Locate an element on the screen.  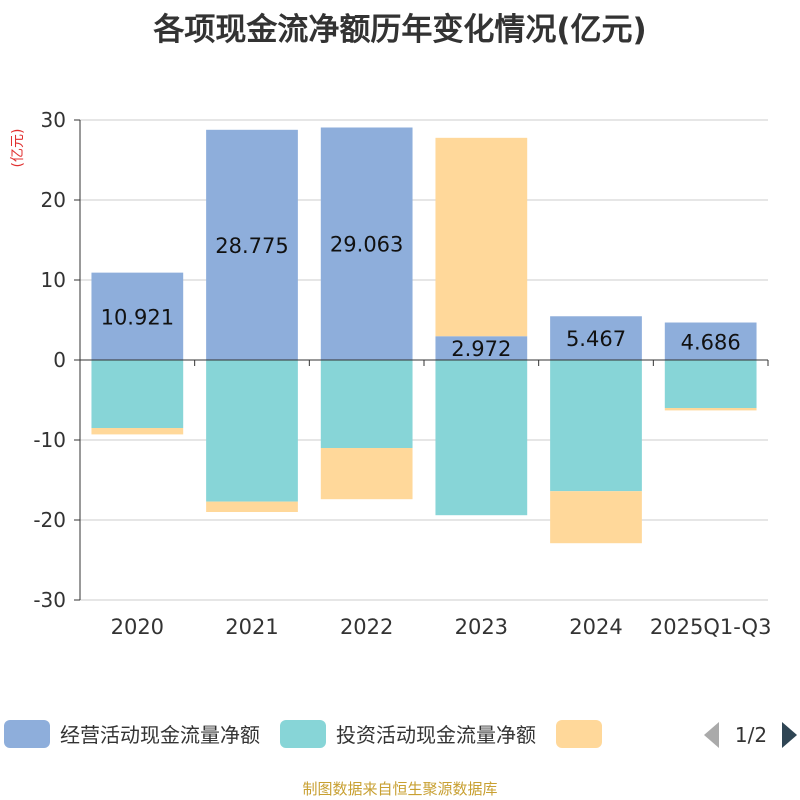
bar-3-2025Q1-Q3 is located at coordinates (710, 409).